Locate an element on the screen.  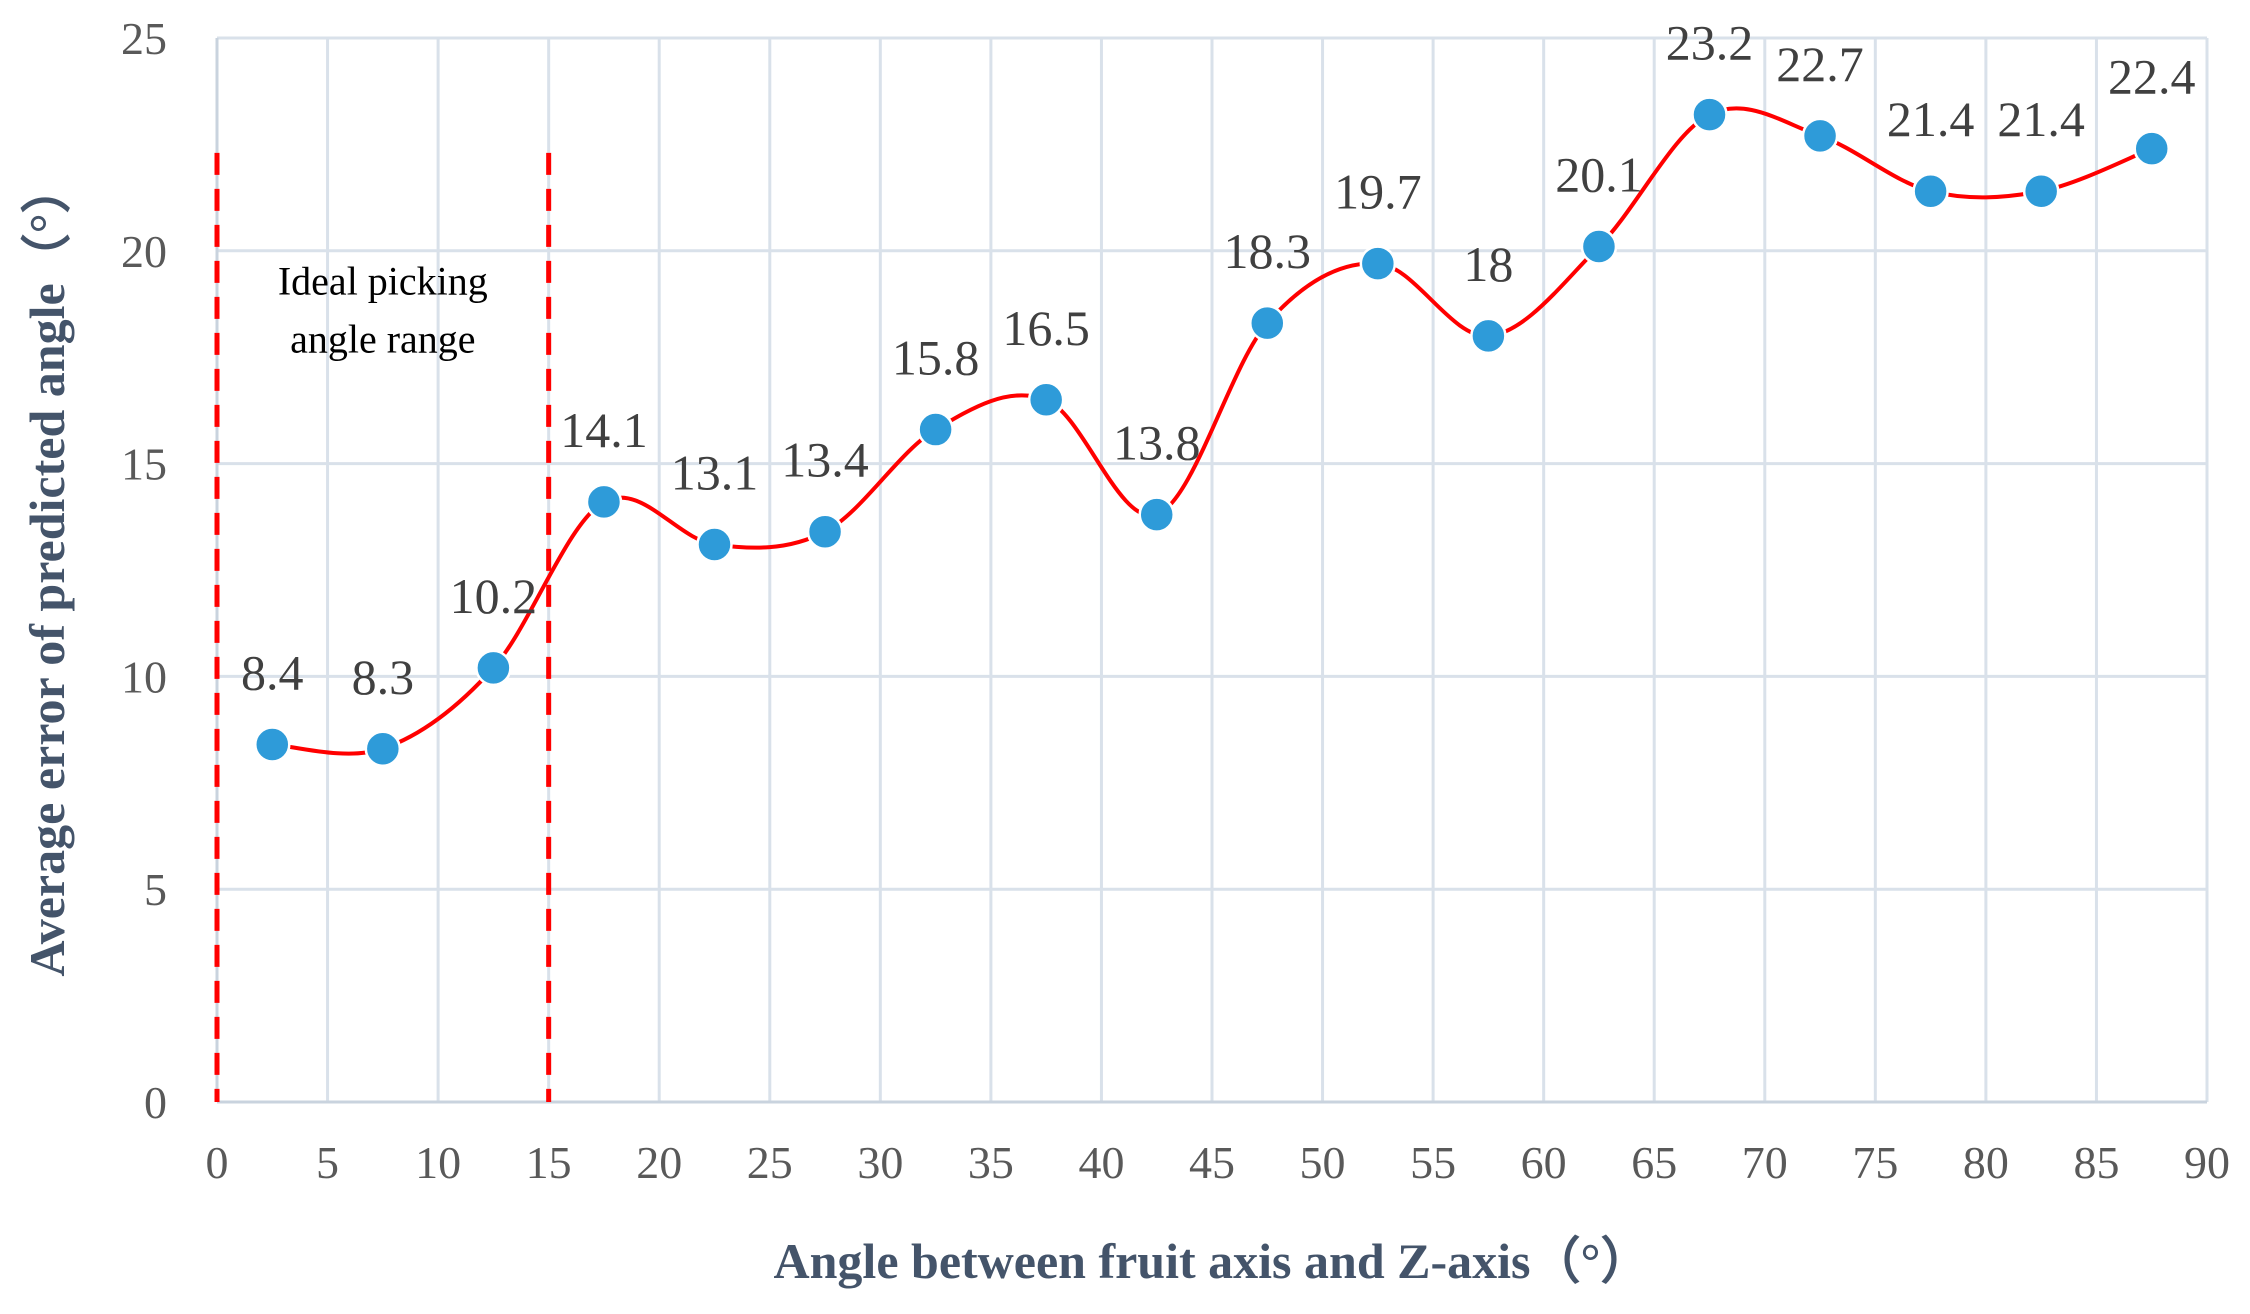
reference-lines is located at coordinates (383, 627).